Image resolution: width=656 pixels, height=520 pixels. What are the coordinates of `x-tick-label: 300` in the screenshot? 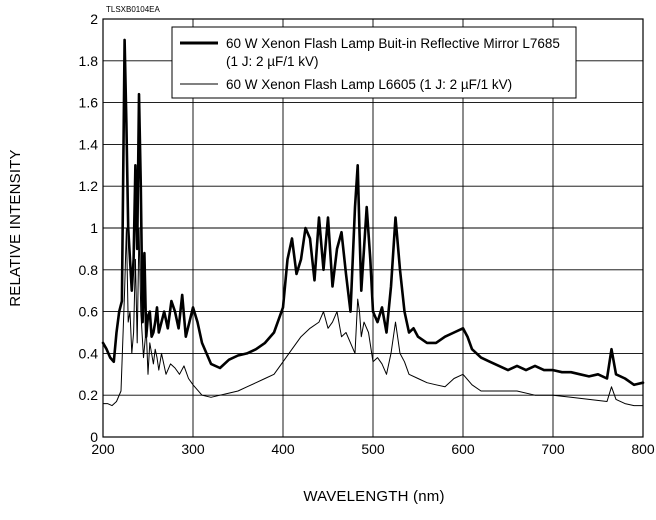 It's located at (193, 449).